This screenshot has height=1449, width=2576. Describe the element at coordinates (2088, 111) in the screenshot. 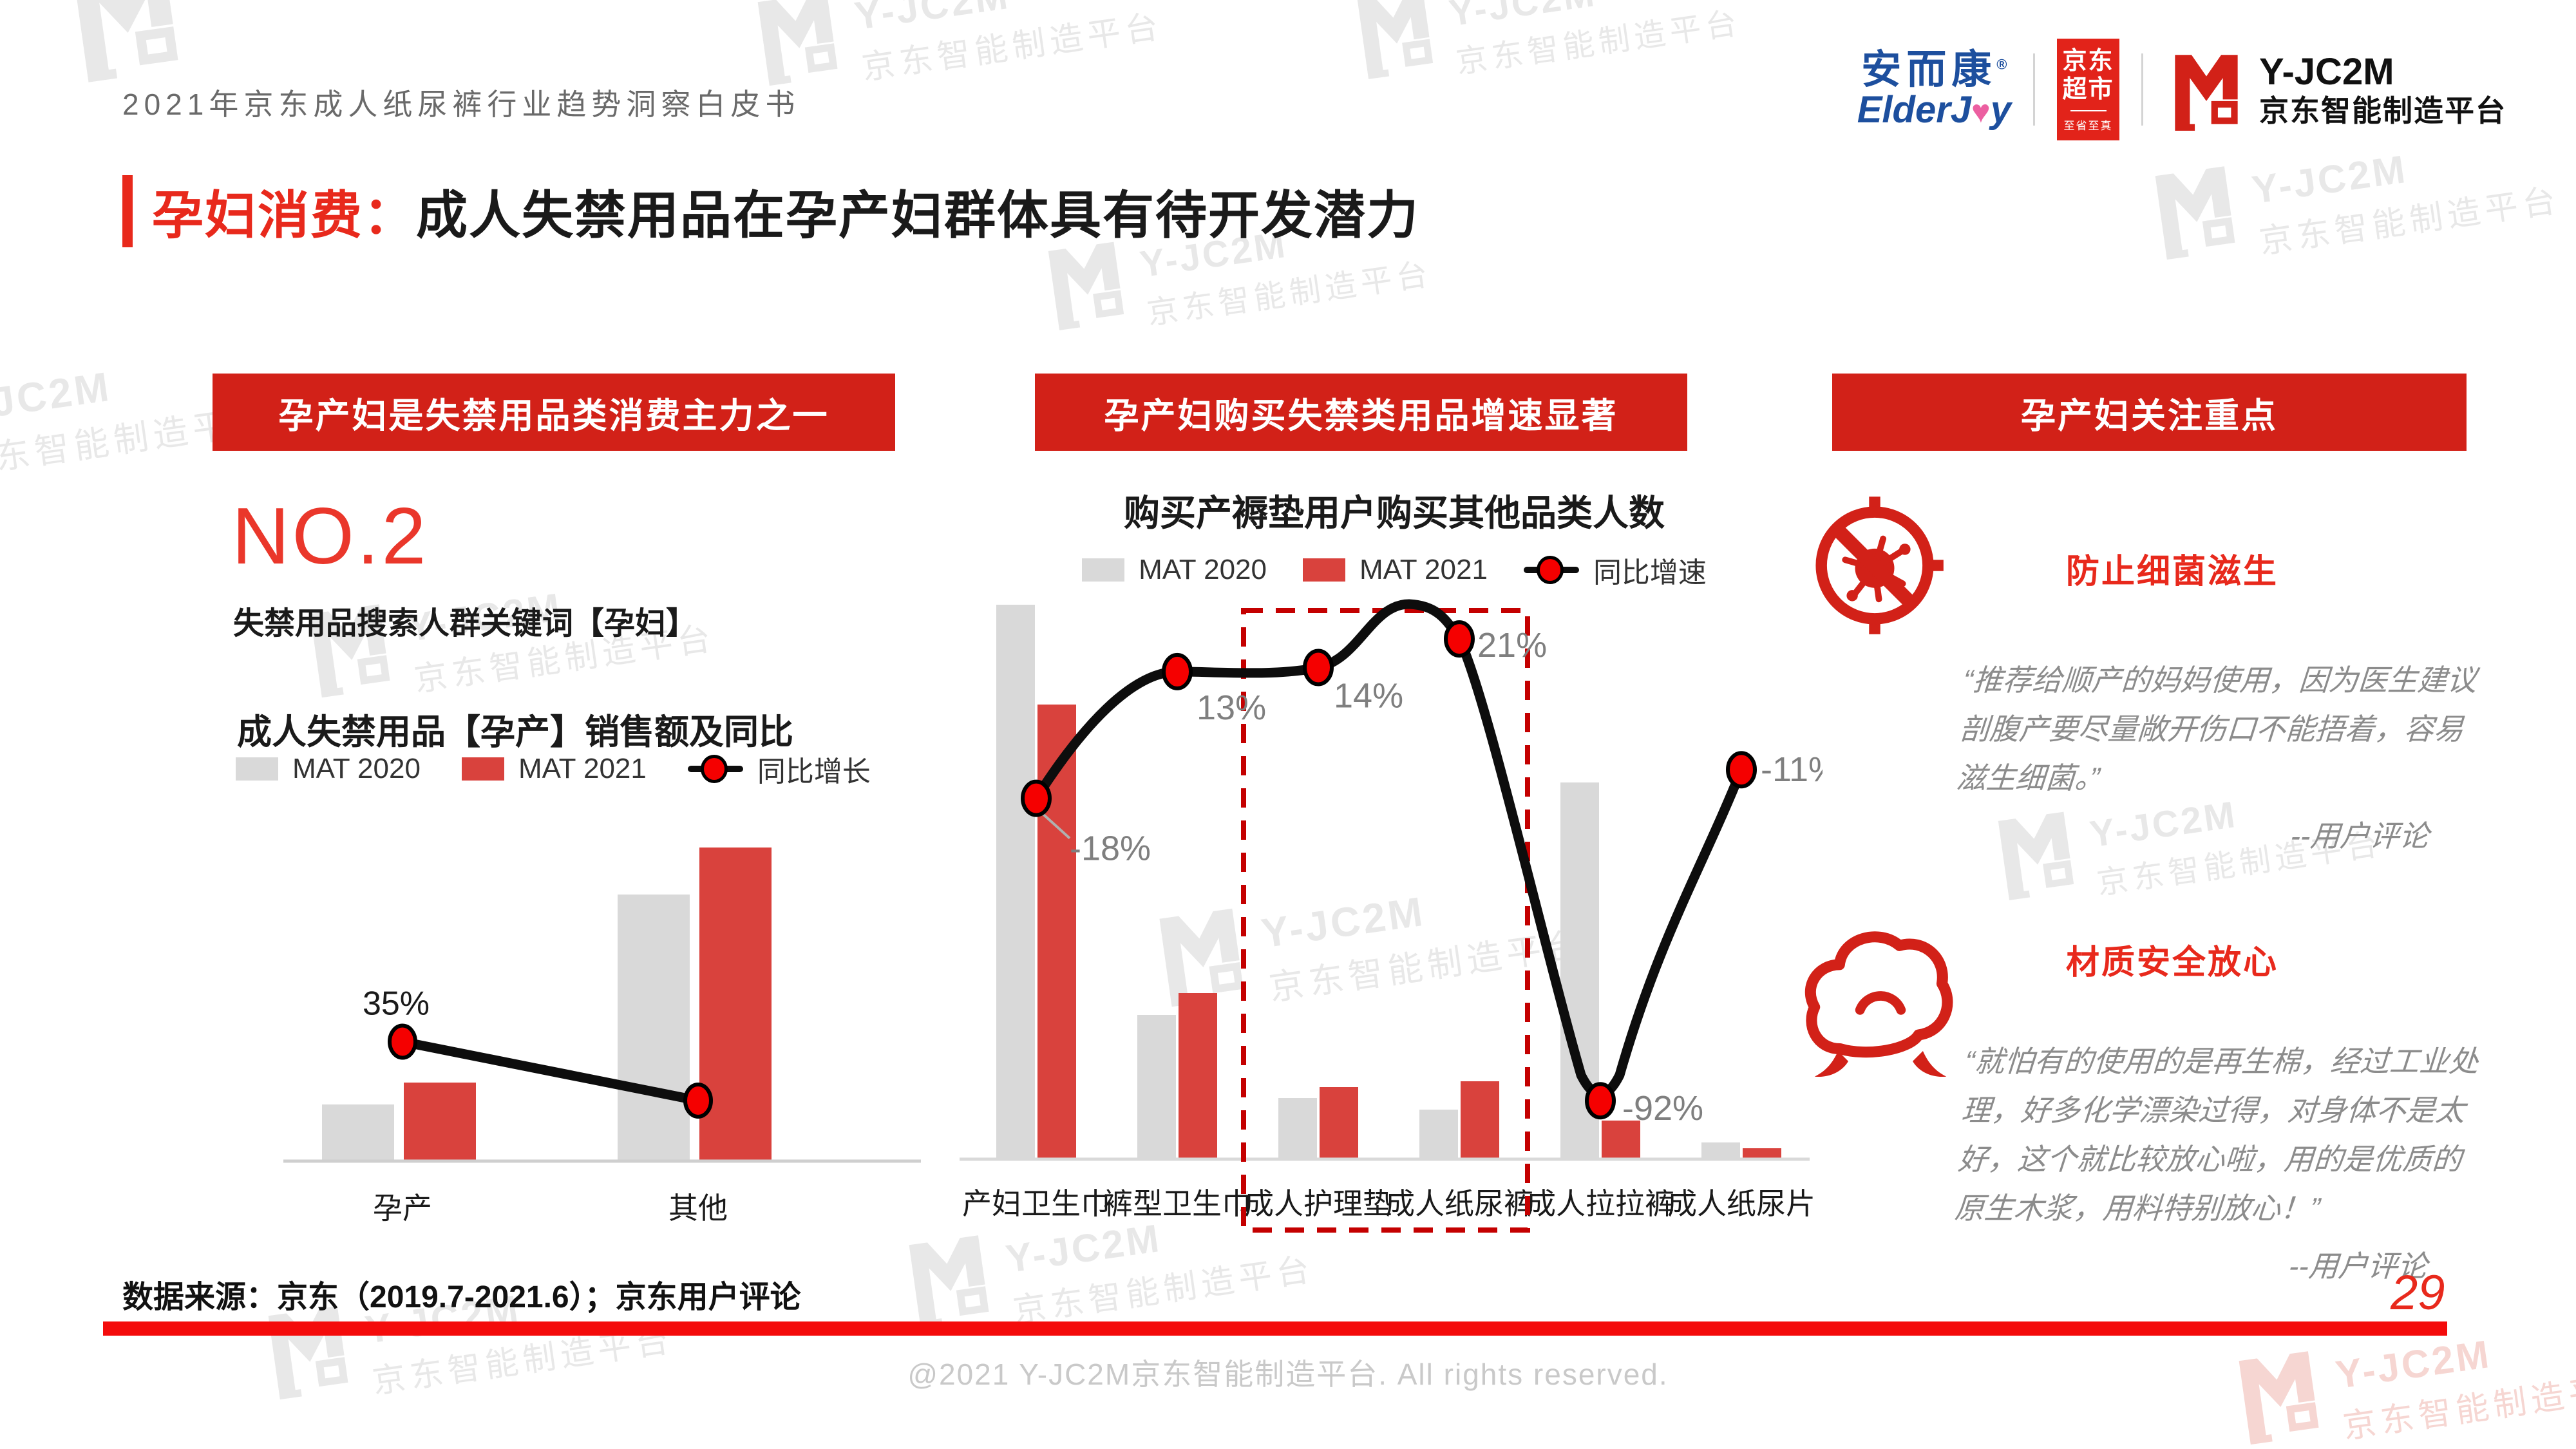

I see `jd-logo-divider` at that location.